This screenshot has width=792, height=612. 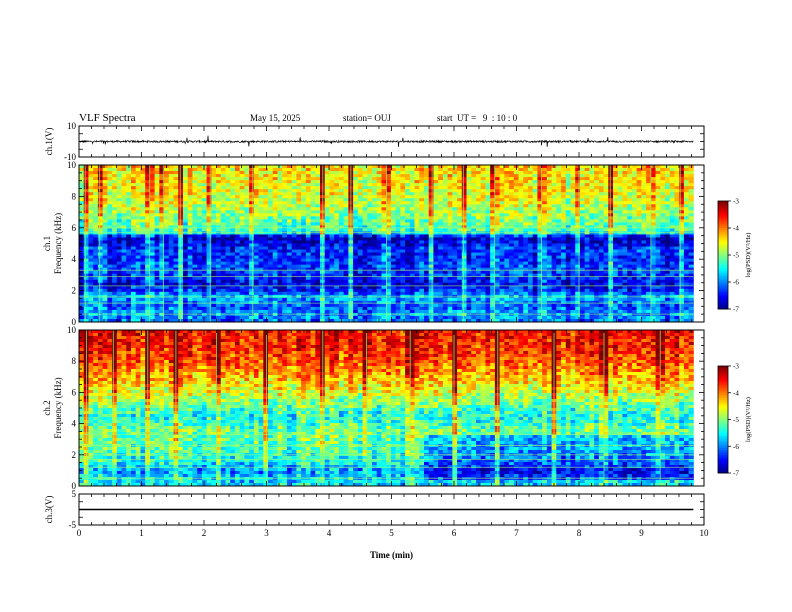 What do you see at coordinates (391, 533) in the screenshot?
I see `x-tick-label: 5` at bounding box center [391, 533].